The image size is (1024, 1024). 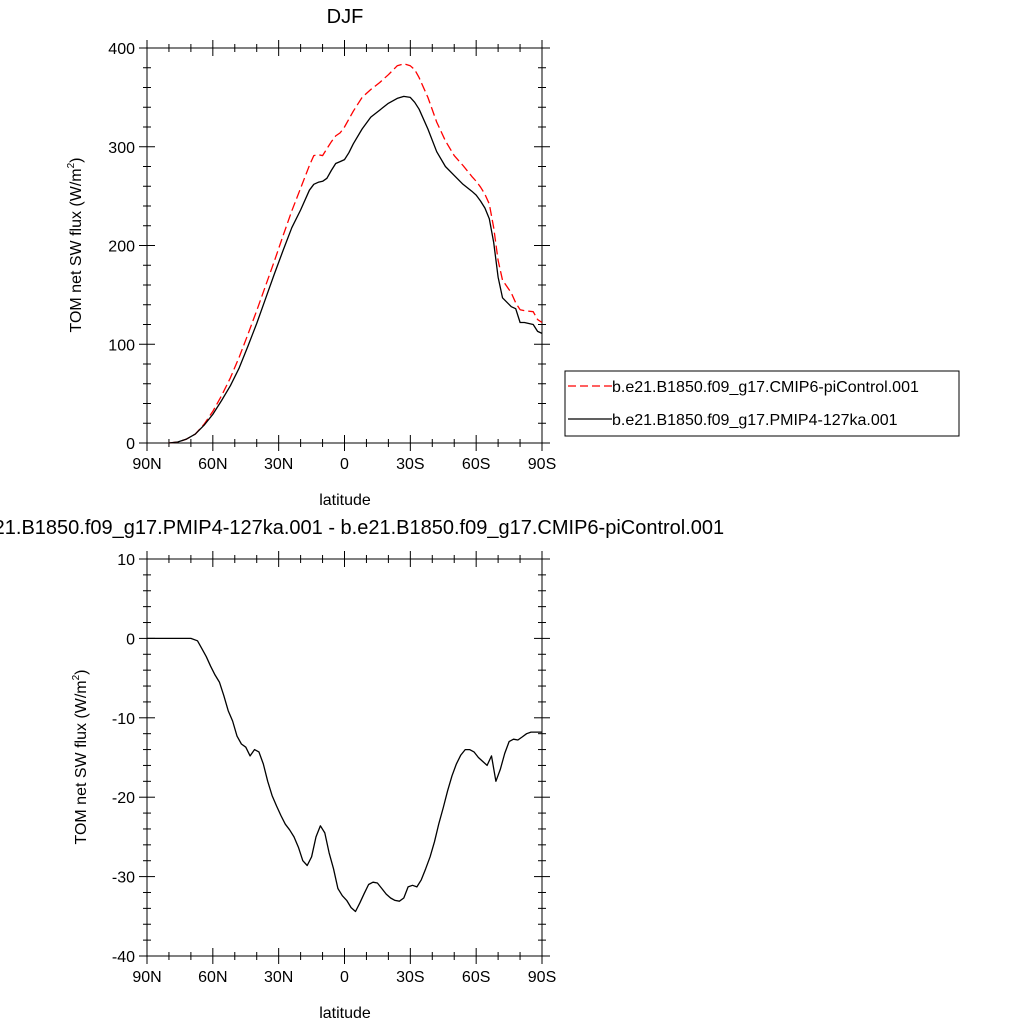 What do you see at coordinates (121, 345) in the screenshot?
I see `y-tick-label: 100` at bounding box center [121, 345].